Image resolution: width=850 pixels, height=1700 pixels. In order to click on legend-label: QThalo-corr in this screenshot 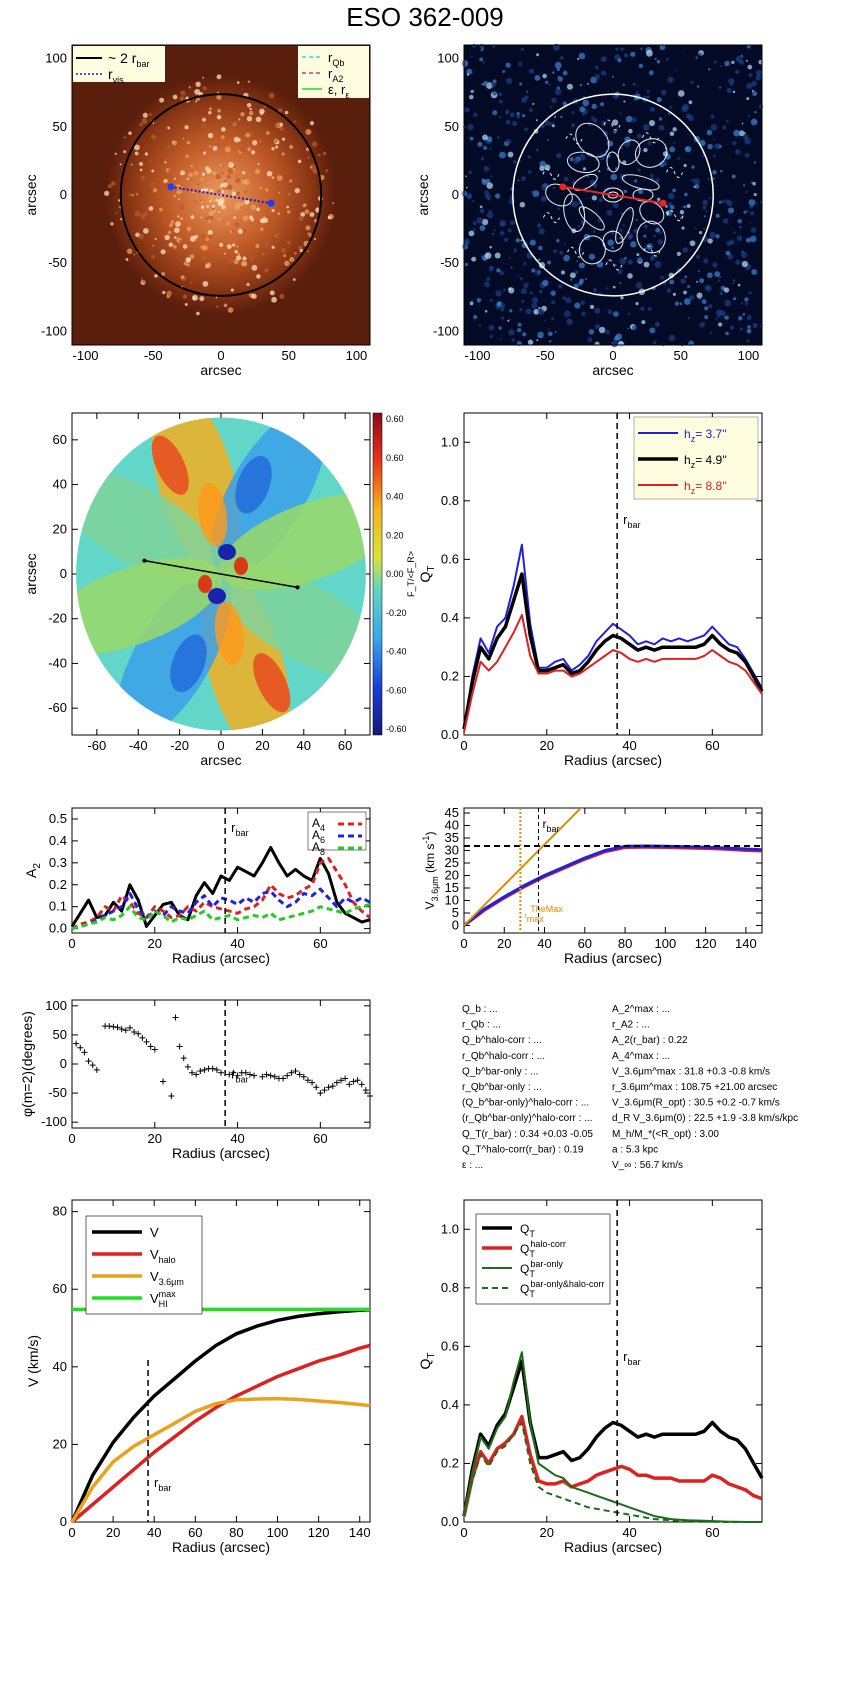, I will do `click(543, 1249)`.